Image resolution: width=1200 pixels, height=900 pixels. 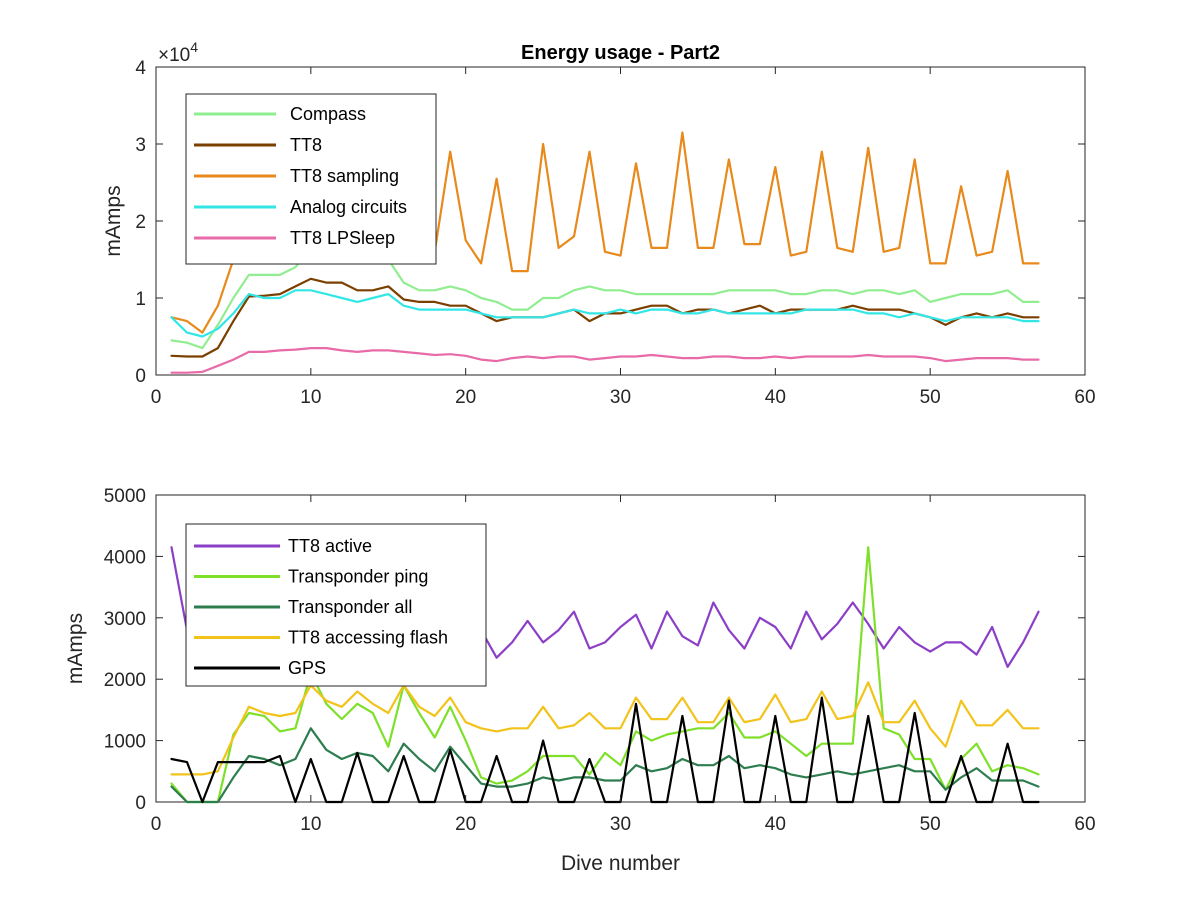 I want to click on legend-label-0-1: TT8, so click(x=306, y=145).